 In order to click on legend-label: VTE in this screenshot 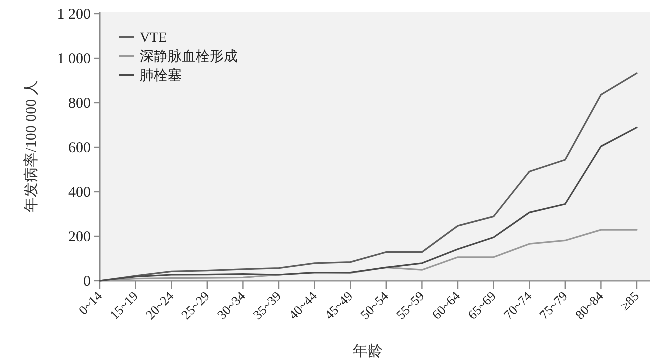, I will do `click(154, 38)`.